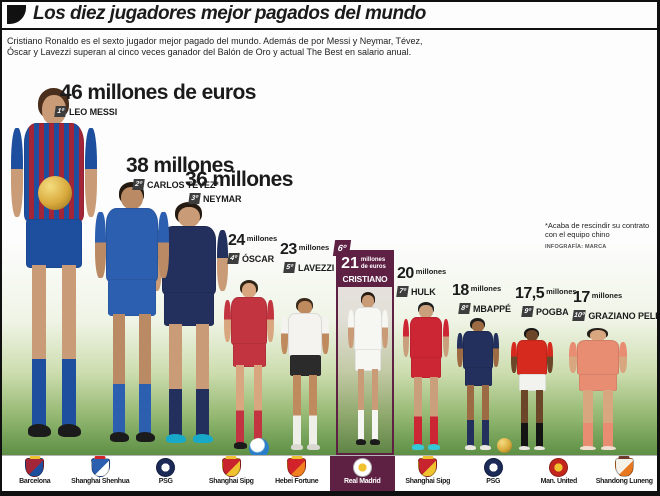 The height and width of the screenshot is (496, 660). Describe the element at coordinates (492, 308) in the screenshot. I see `player-name: MBAPPÉ` at that location.